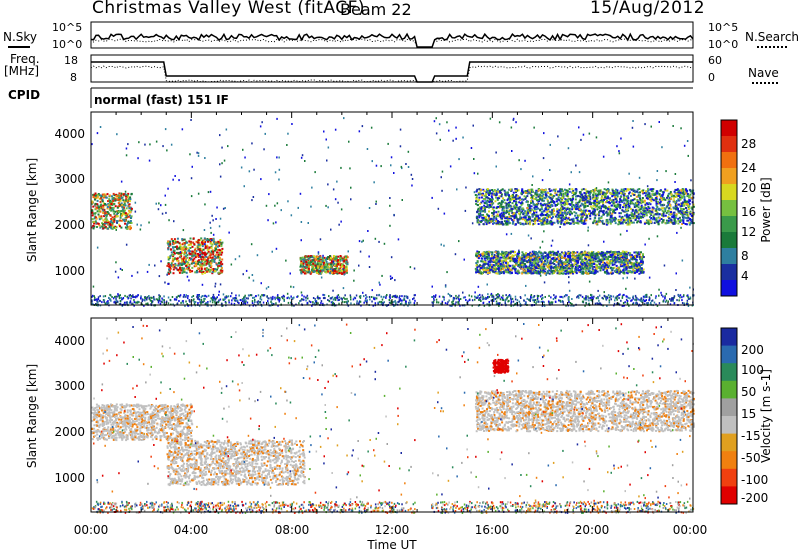 The image size is (800, 554). What do you see at coordinates (20, 37) in the screenshot?
I see `nsky-label: N.Sky` at bounding box center [20, 37].